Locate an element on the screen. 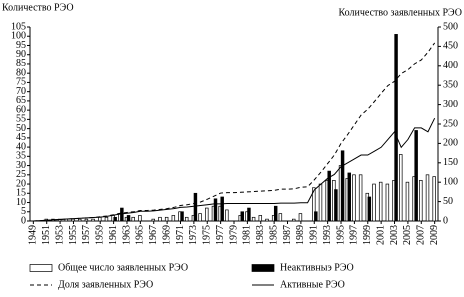 The width and height of the screenshot is (464, 297). y-tick-label: 15 is located at coordinates (21, 193).